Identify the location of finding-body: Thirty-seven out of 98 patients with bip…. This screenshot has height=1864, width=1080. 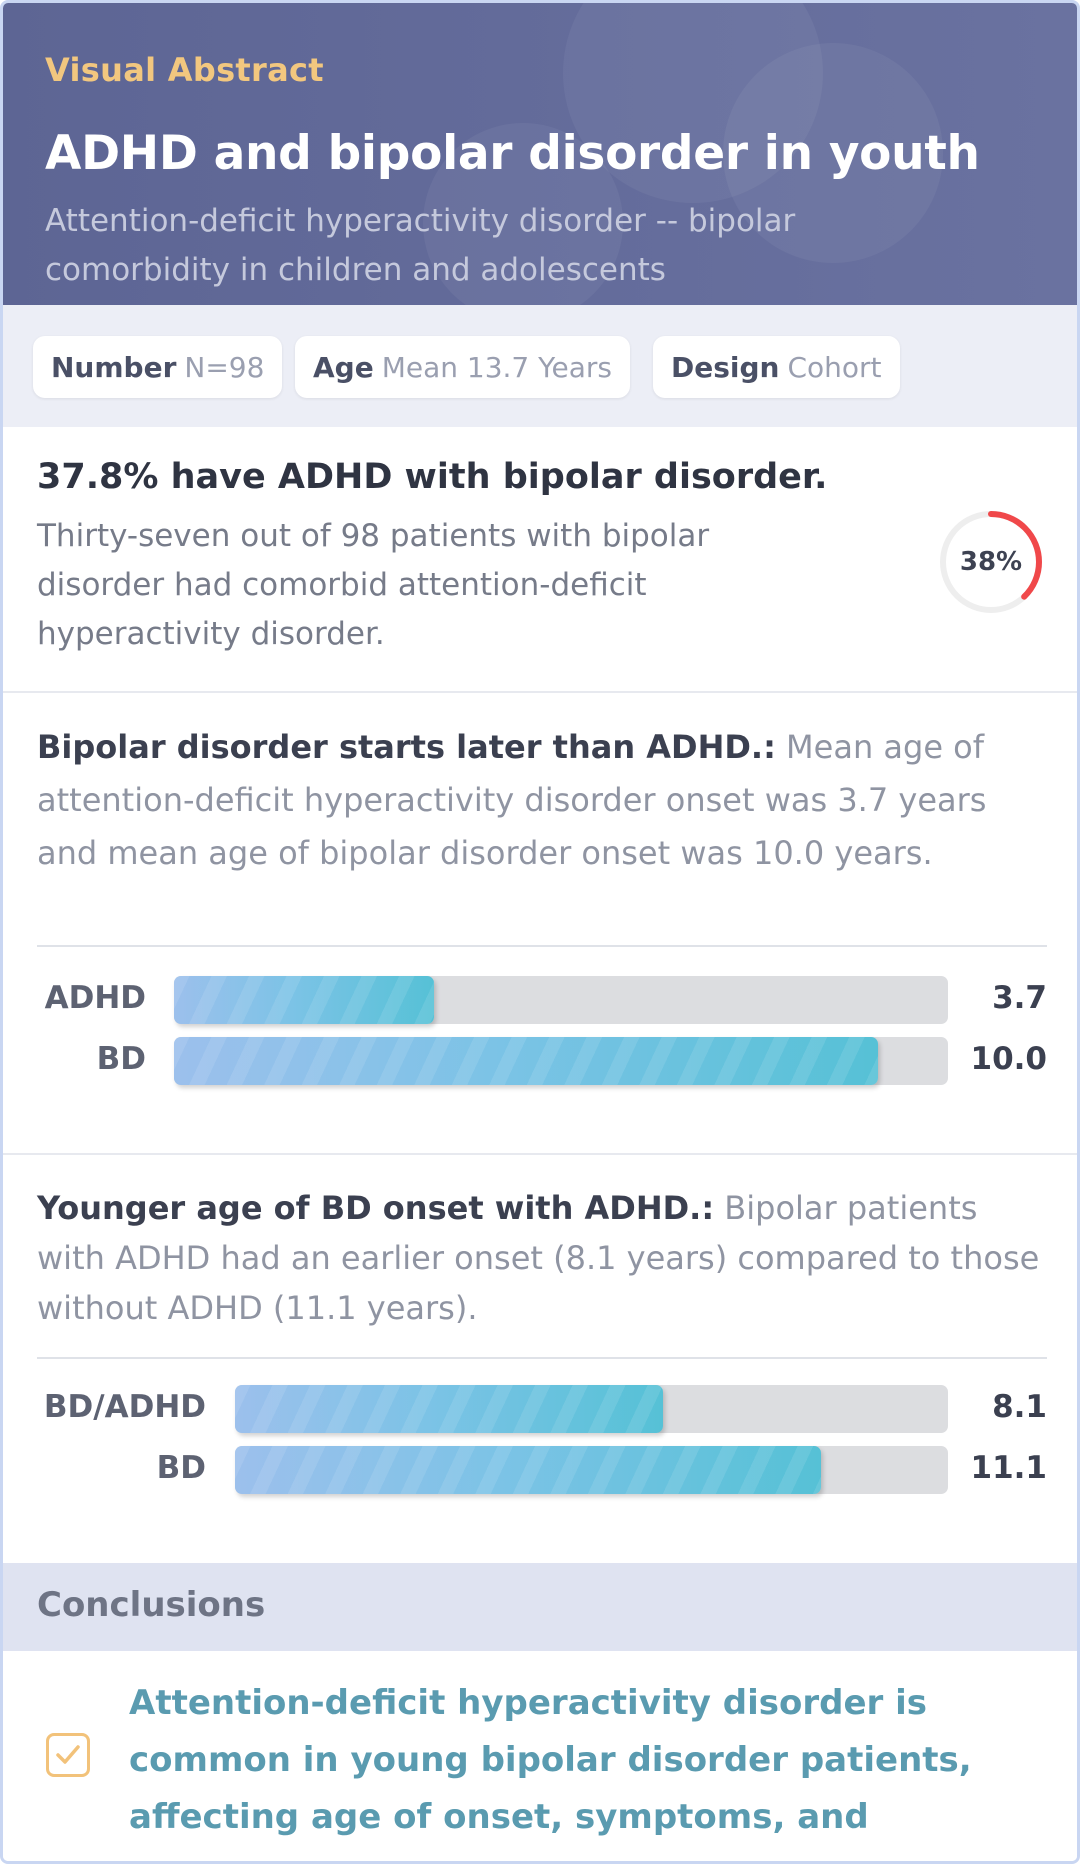
(373, 585).